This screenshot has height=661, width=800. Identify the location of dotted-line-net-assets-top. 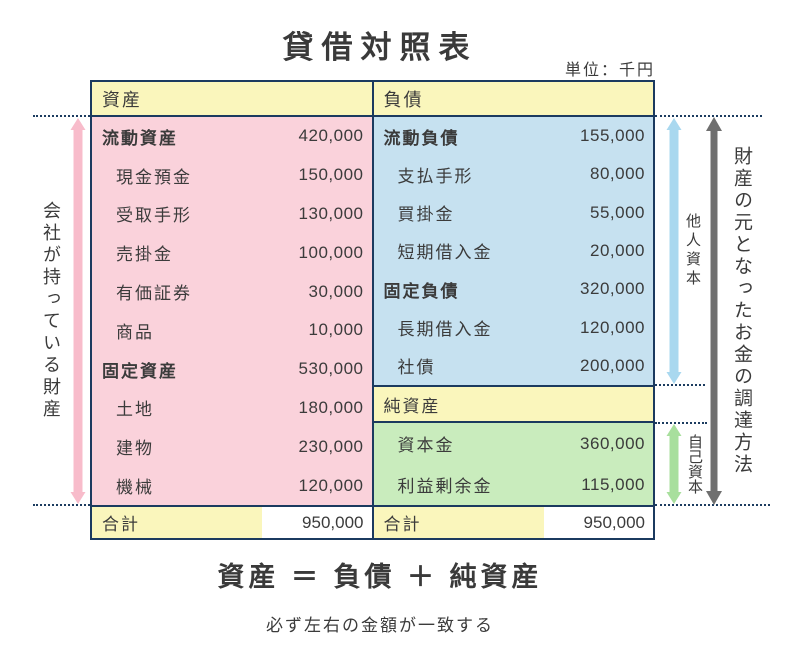
(680, 385).